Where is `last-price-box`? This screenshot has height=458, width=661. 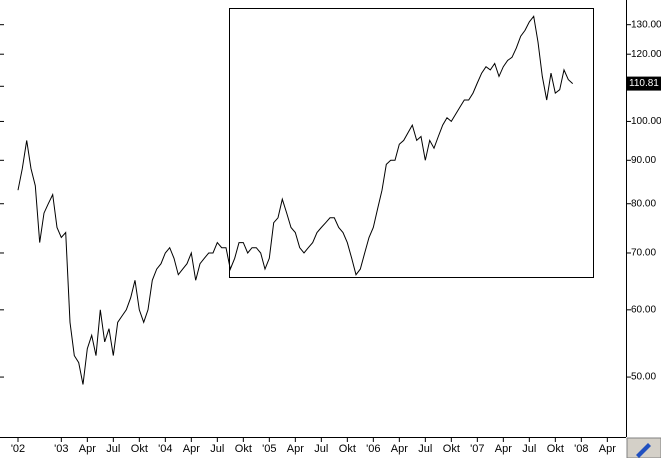
last-price-box is located at coordinates (644, 83).